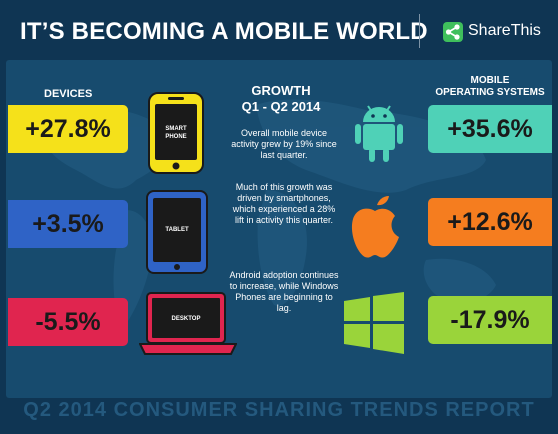  Describe the element at coordinates (374, 323) in the screenshot. I see `windows-icon` at that location.